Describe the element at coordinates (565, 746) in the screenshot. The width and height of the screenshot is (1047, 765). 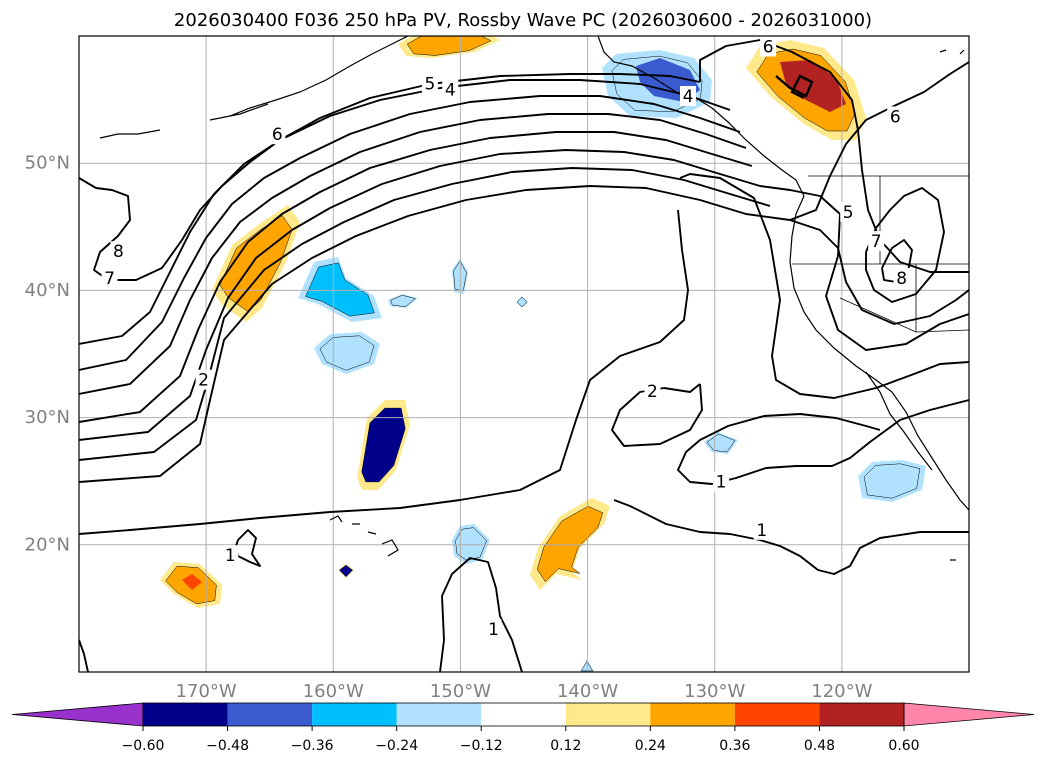
I see `colorbar-tick-label: 0.12` at that location.